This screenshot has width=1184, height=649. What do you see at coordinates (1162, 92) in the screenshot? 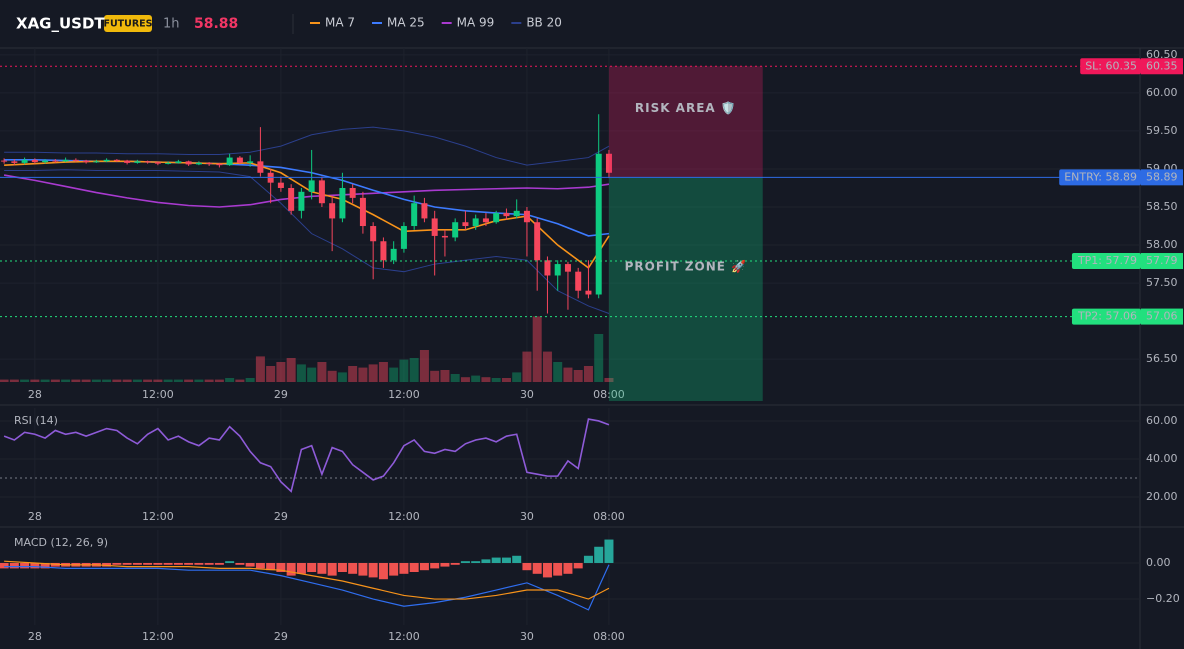
I see `y-tick-label: 60.00` at bounding box center [1162, 92].